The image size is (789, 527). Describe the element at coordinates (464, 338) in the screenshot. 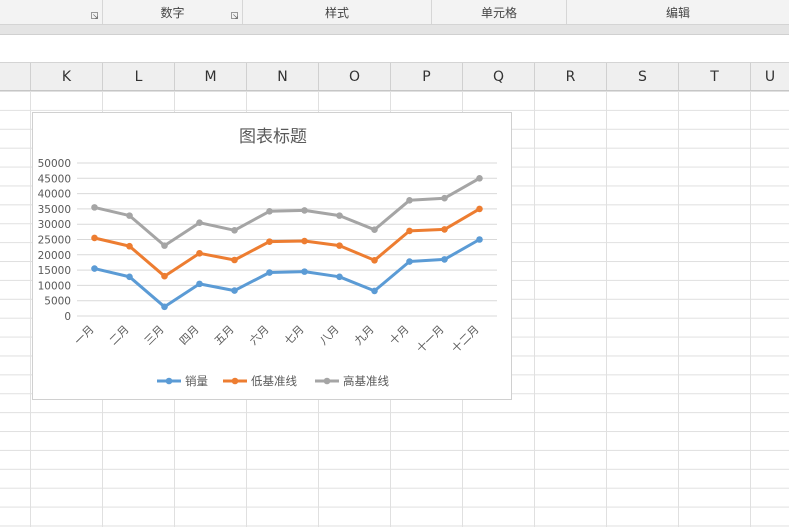

I see `x-tick-label: 十二月` at that location.